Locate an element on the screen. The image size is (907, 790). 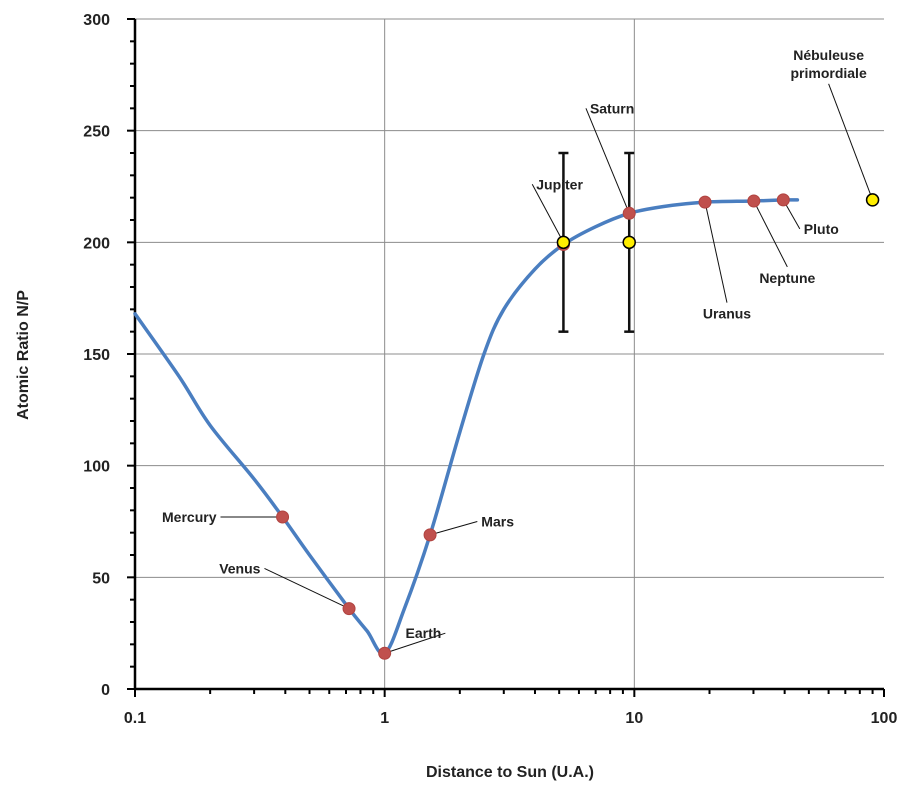
y-tick-label: 250 is located at coordinates (96, 132).